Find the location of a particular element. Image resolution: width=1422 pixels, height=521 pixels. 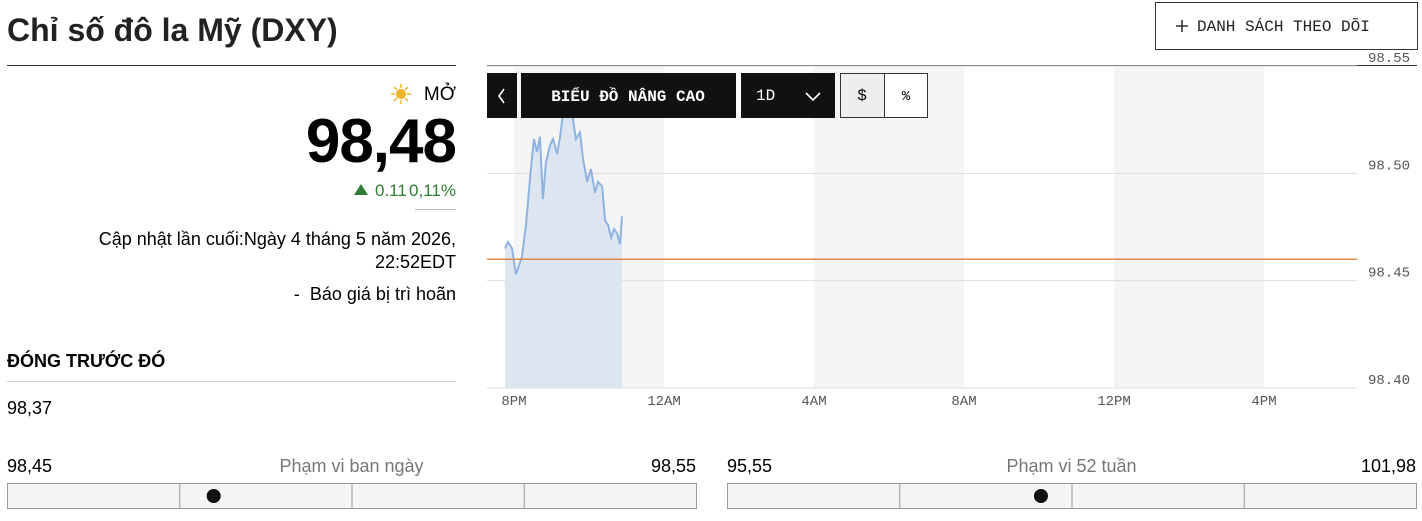

updated-time: 22:52EDT is located at coordinates (415, 262).